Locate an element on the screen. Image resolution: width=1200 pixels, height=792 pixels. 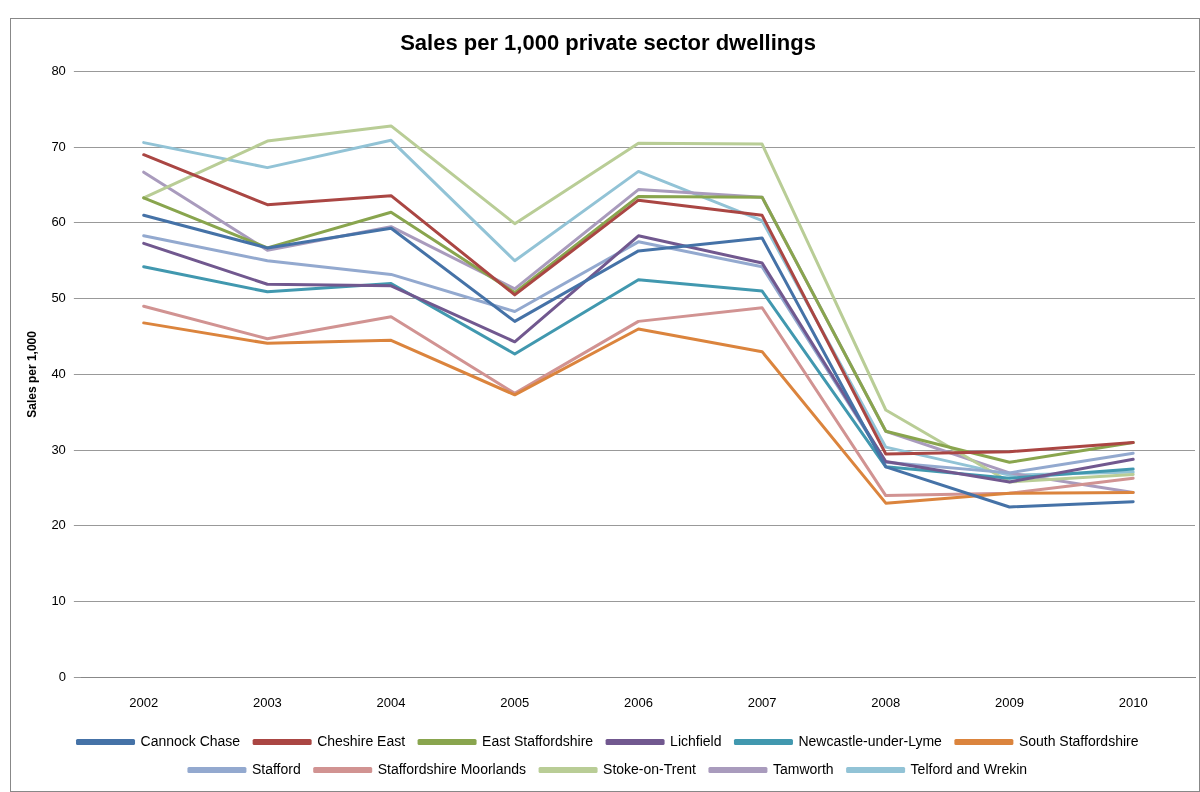
x-tick-label: 2002 is located at coordinates (144, 702).